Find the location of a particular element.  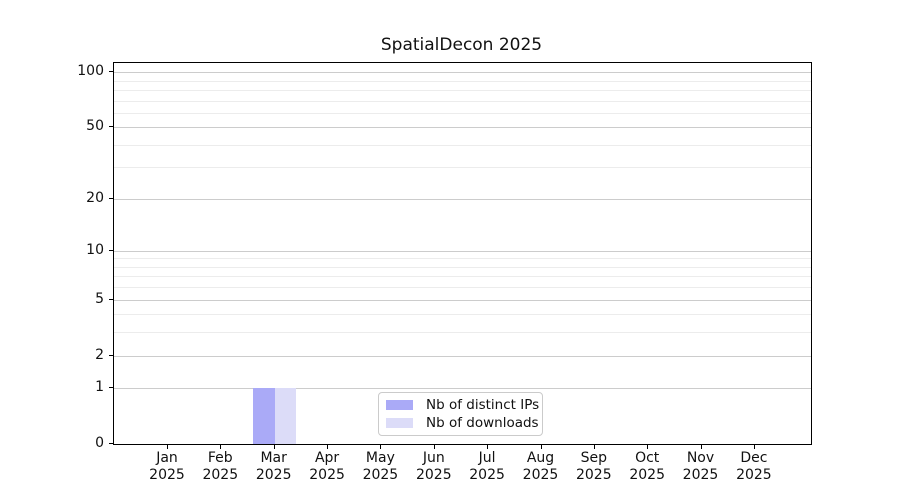

legend-item-downloads: Nb of downloads is located at coordinates (462, 423).